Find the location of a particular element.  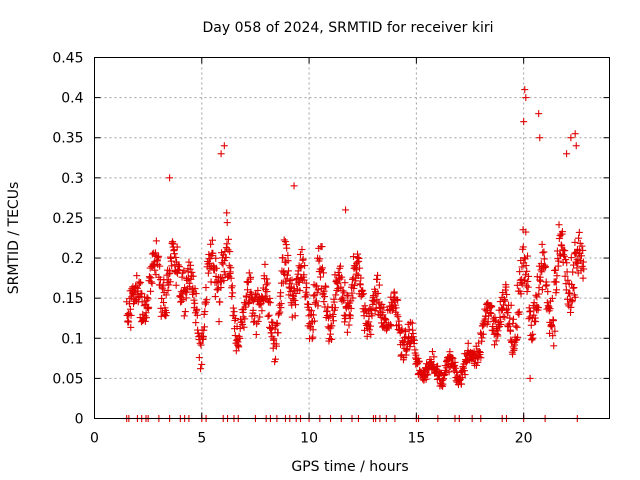

y-axis-label: SRMTID / TECUs is located at coordinates (14, 238).